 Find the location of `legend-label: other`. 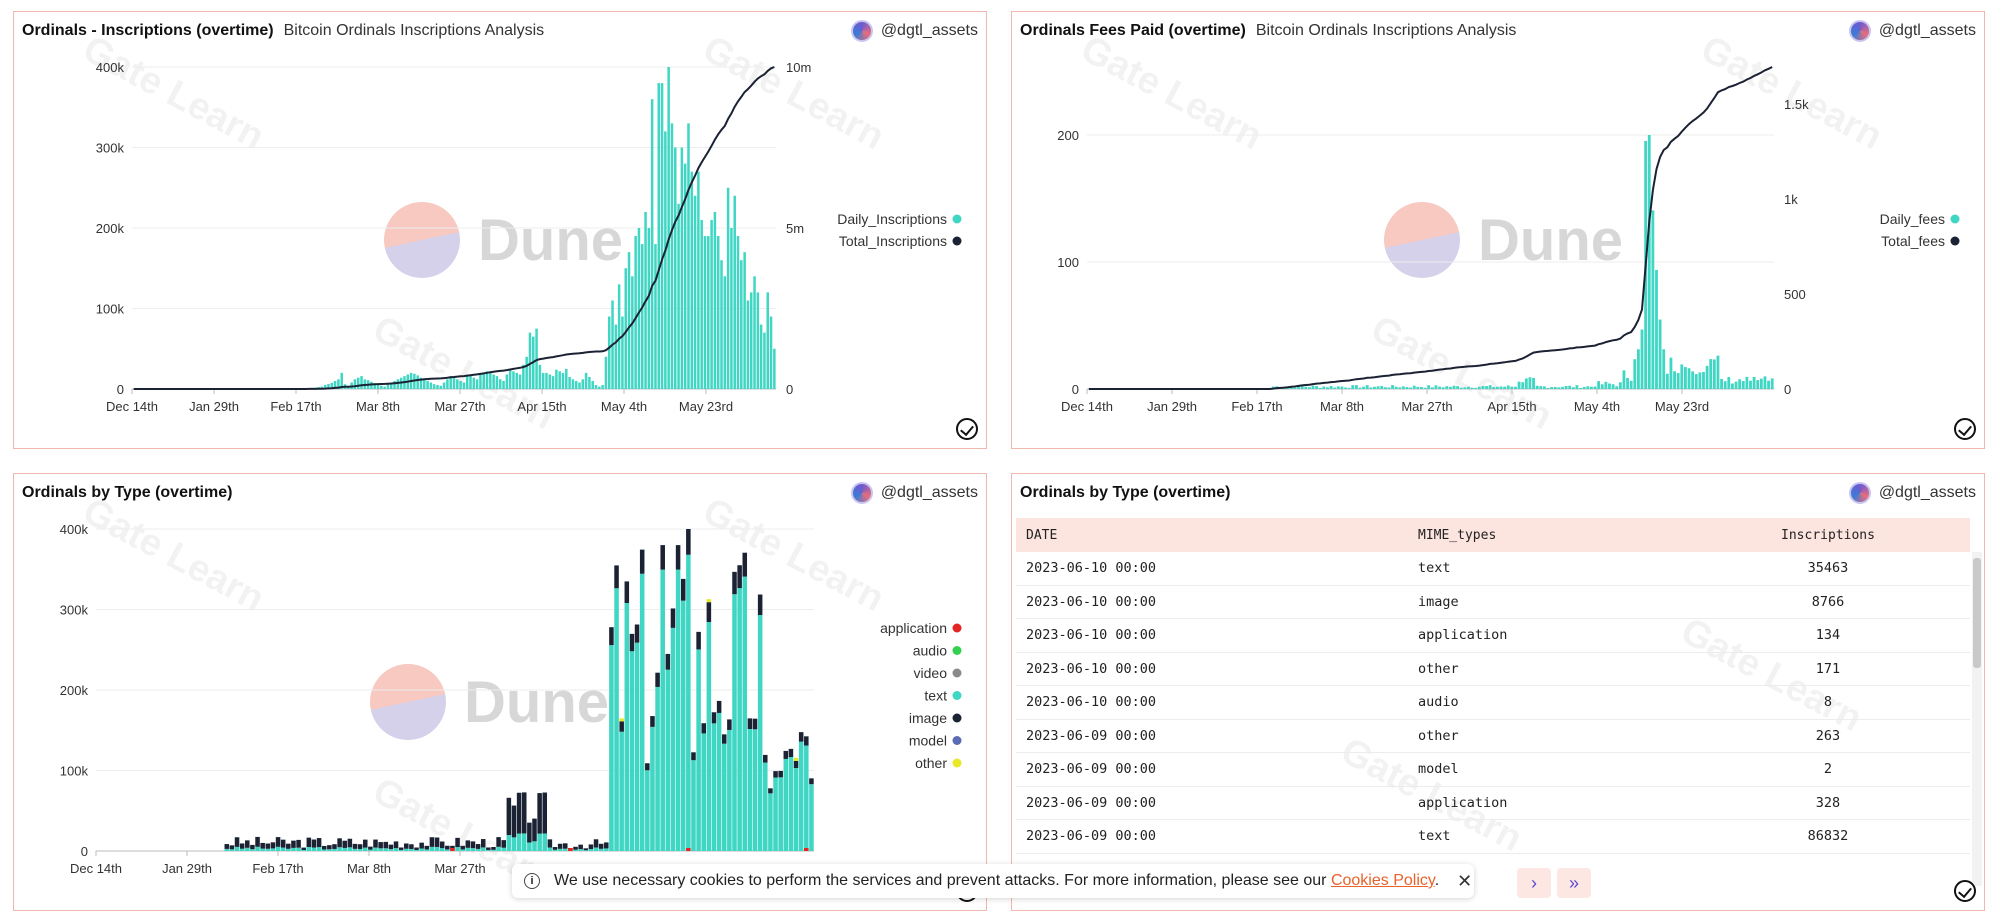

legend-label: other is located at coordinates (931, 763).